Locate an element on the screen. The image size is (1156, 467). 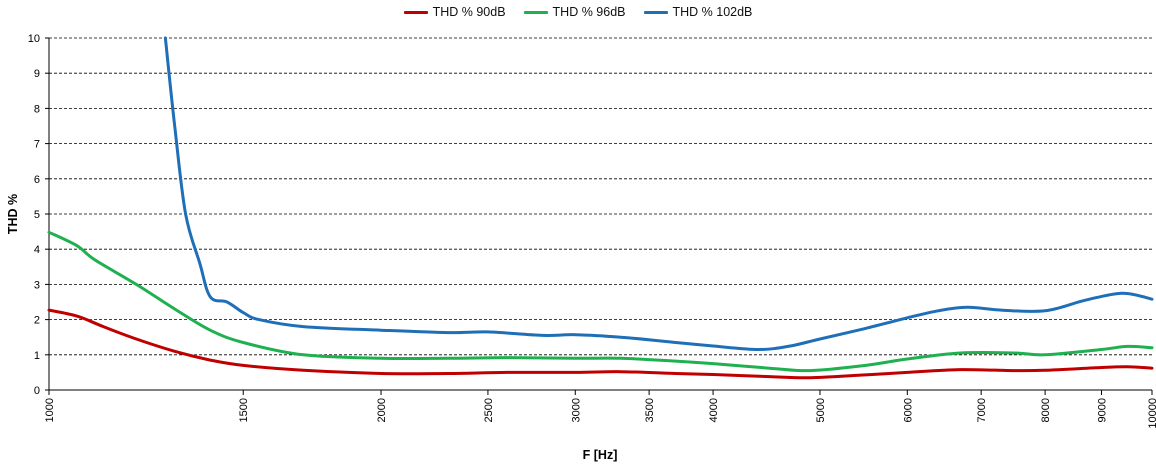
x-tick-label: 8000 is located at coordinates (1046, 410).